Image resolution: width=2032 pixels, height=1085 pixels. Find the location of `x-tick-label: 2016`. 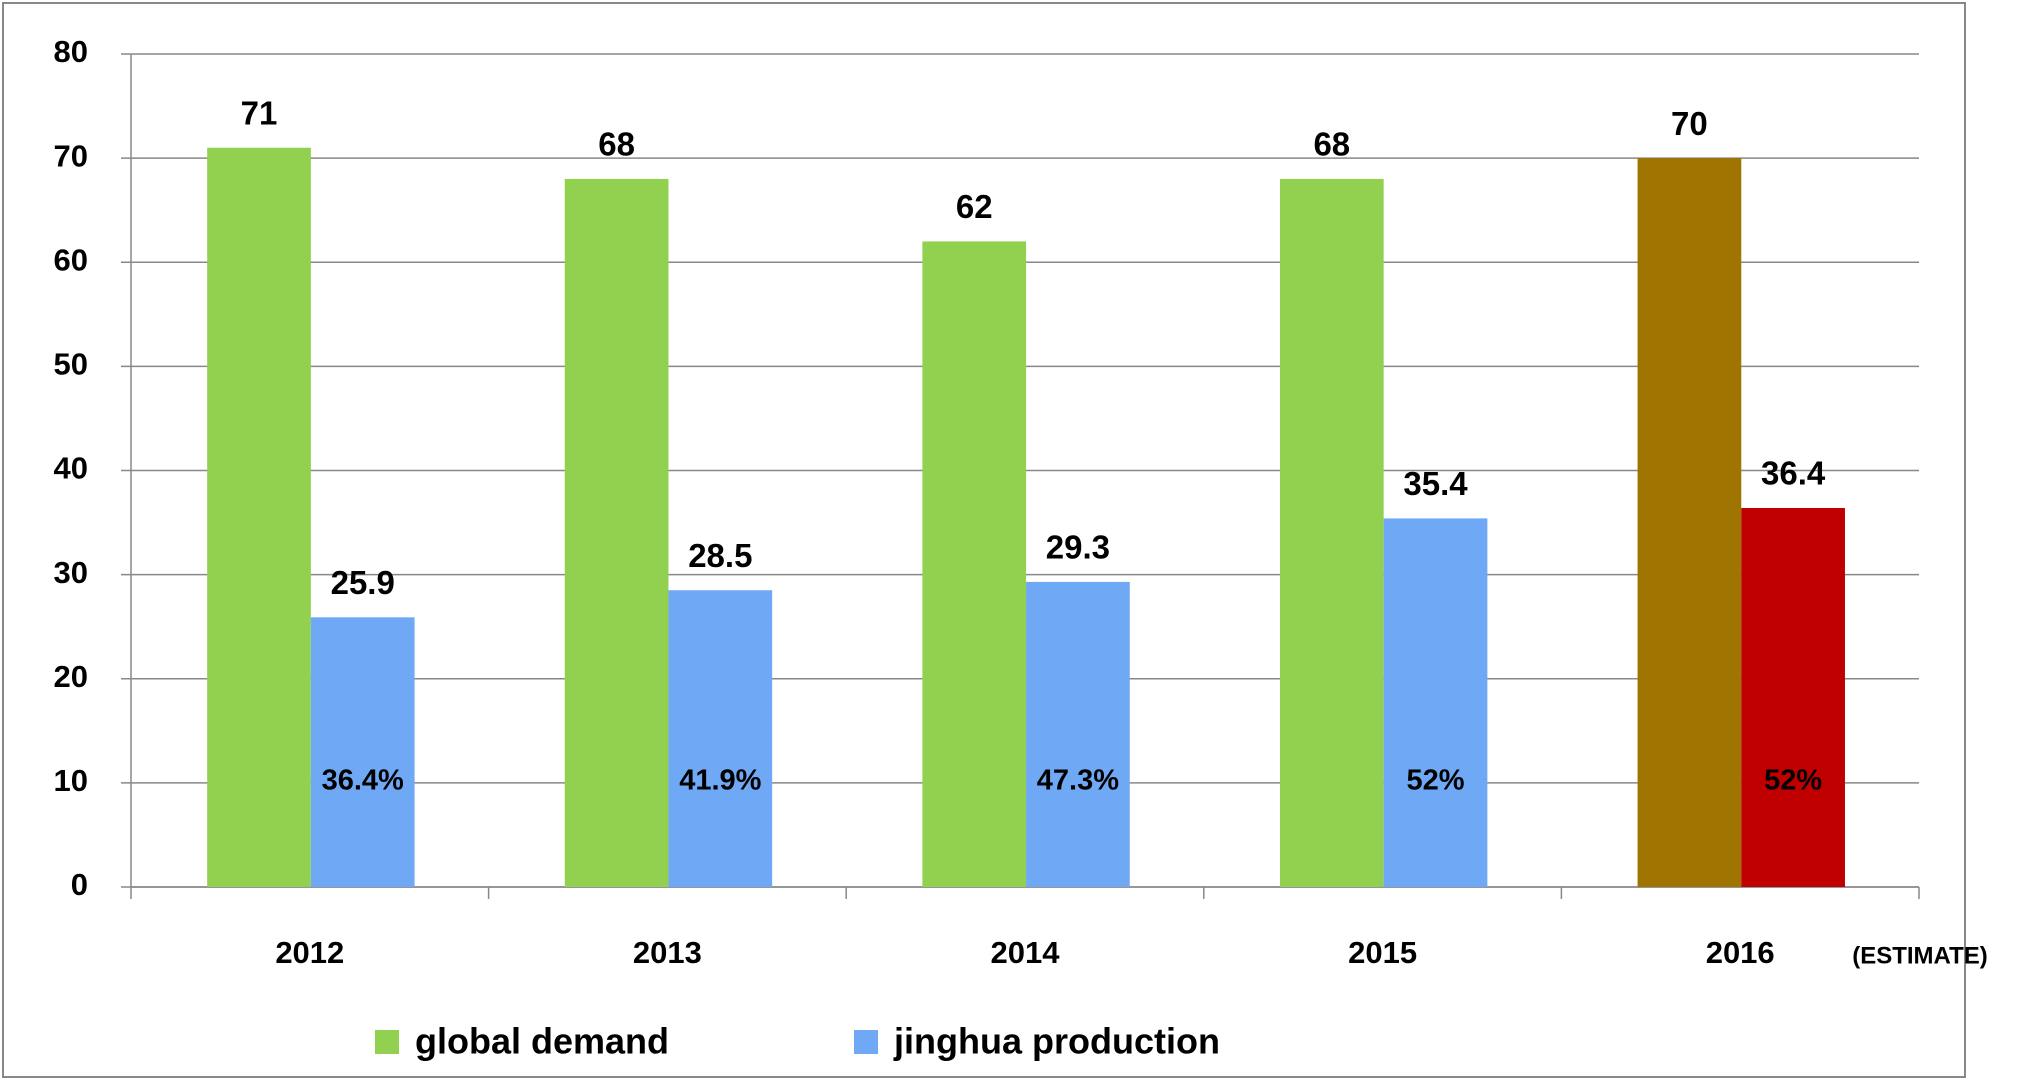

x-tick-label: 2016 is located at coordinates (1740, 952).